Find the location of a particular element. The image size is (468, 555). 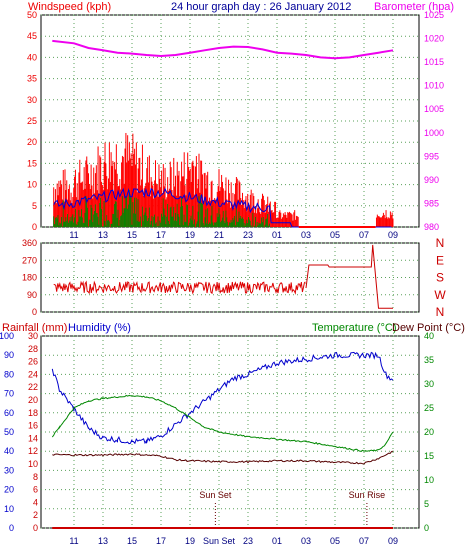

windspeed-tick: 50 is located at coordinates (32, 15).